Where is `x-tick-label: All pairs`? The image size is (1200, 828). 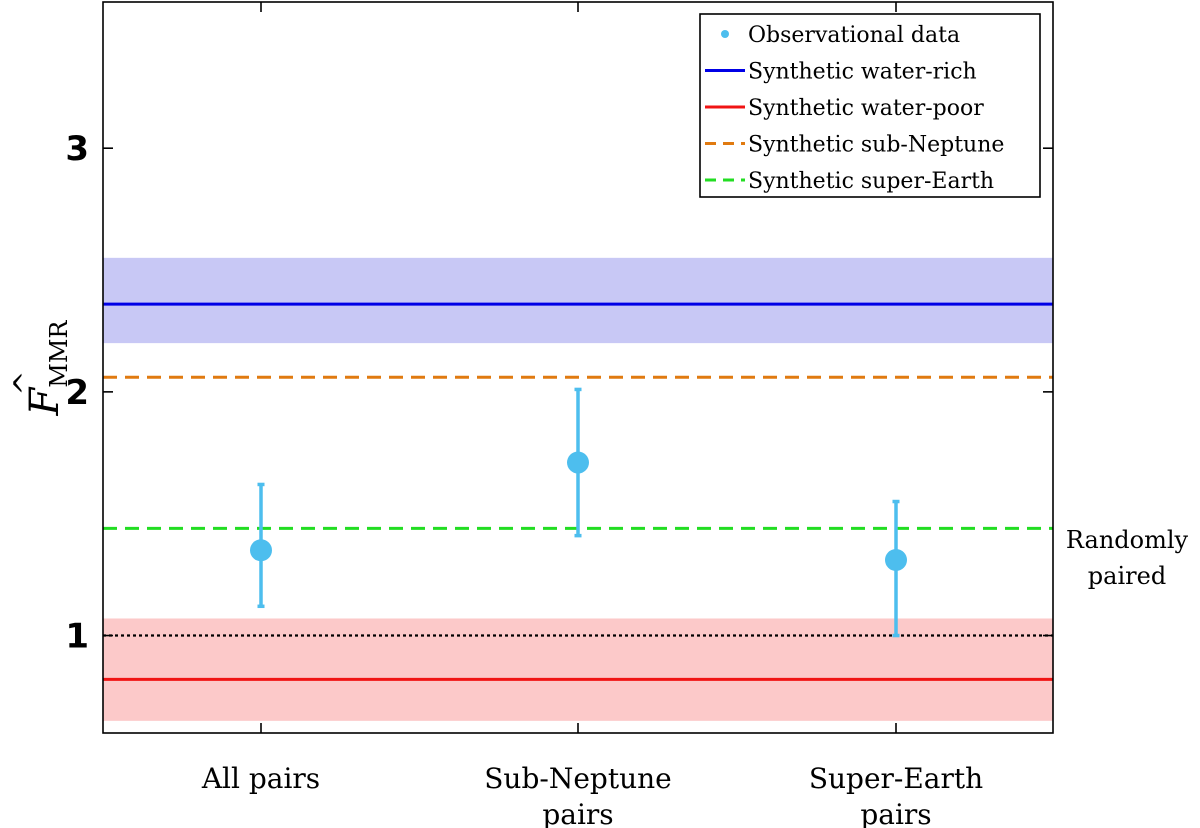 x-tick-label: All pairs is located at coordinates (260, 778).